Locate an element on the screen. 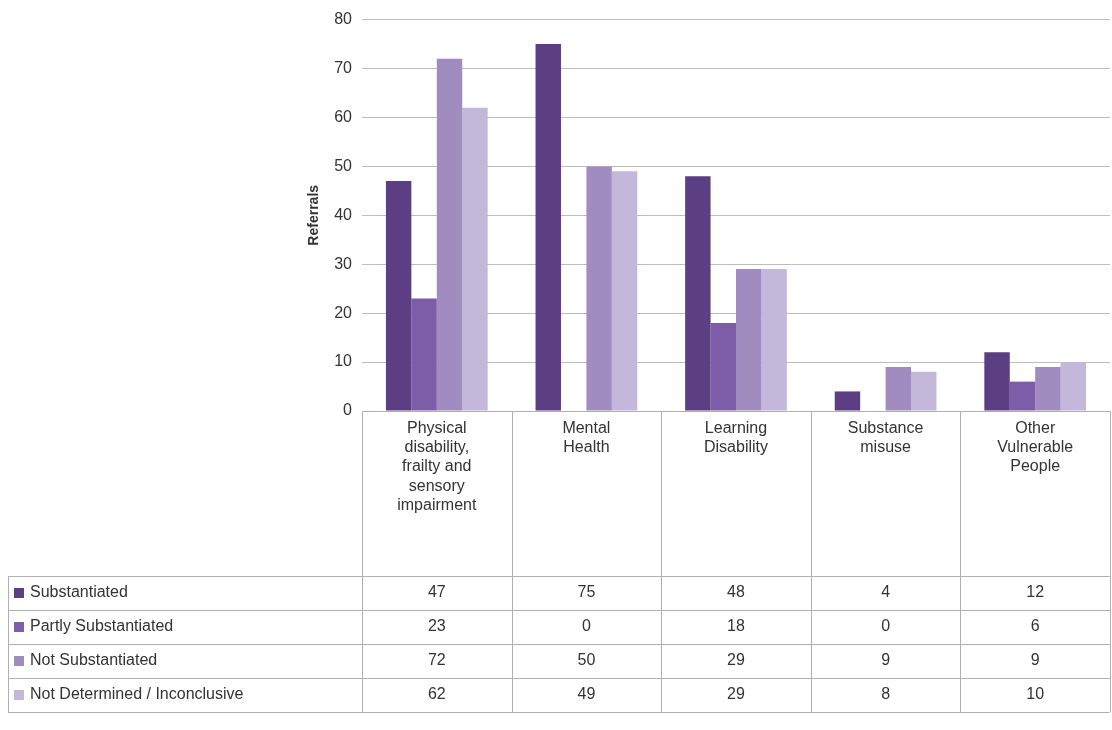 This screenshot has height=730, width=1112. y-tick-label: 20 is located at coordinates (343, 312).